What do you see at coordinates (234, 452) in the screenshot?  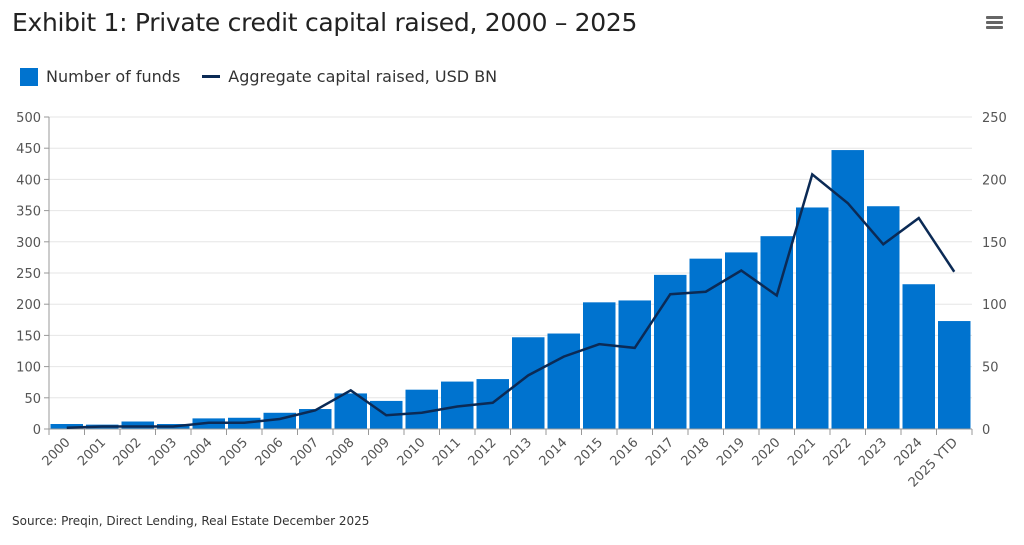 I see `x-tick-label: 2005` at bounding box center [234, 452].